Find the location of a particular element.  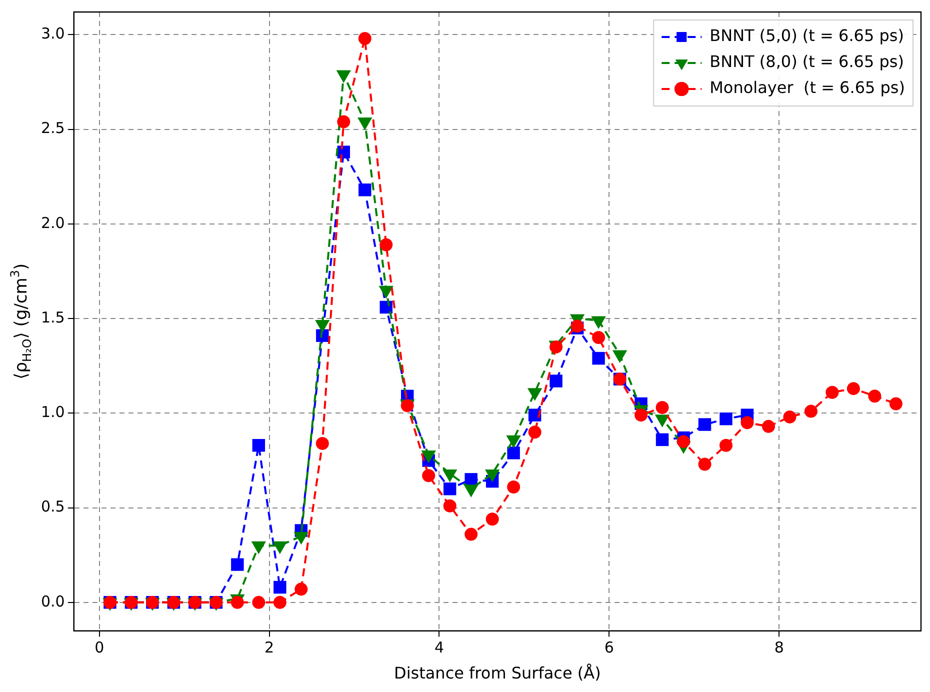

y-tick-label: 3.0 is located at coordinates (52, 33).